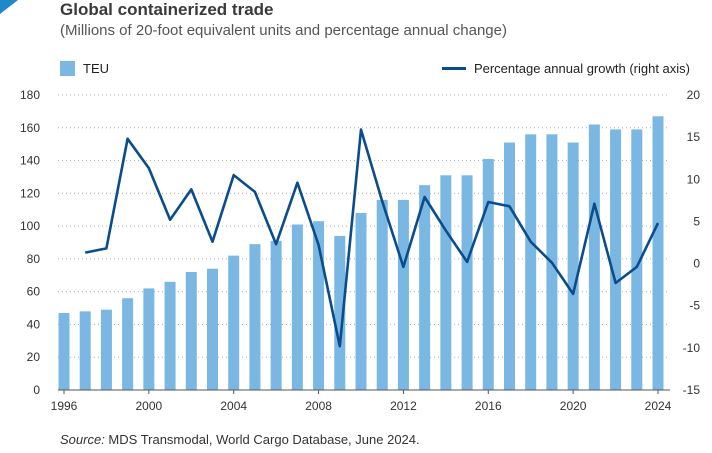 The height and width of the screenshot is (453, 712). What do you see at coordinates (696, 264) in the screenshot?
I see `y-right-tick-label: 0` at bounding box center [696, 264].